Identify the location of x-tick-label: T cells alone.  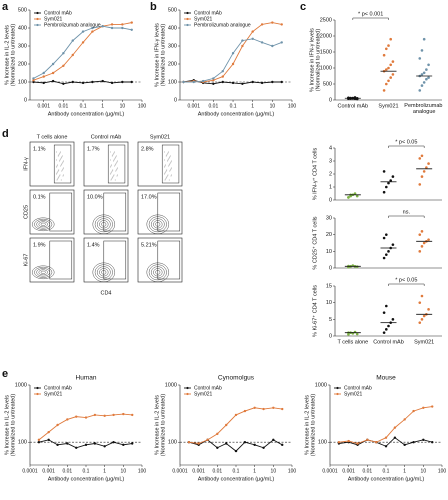
(352, 342).